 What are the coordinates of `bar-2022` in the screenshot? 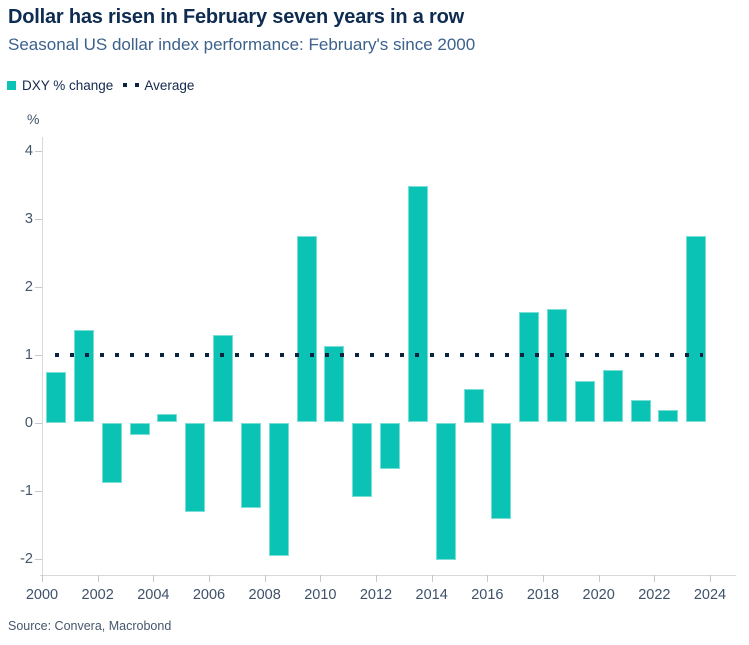 It's located at (668, 416).